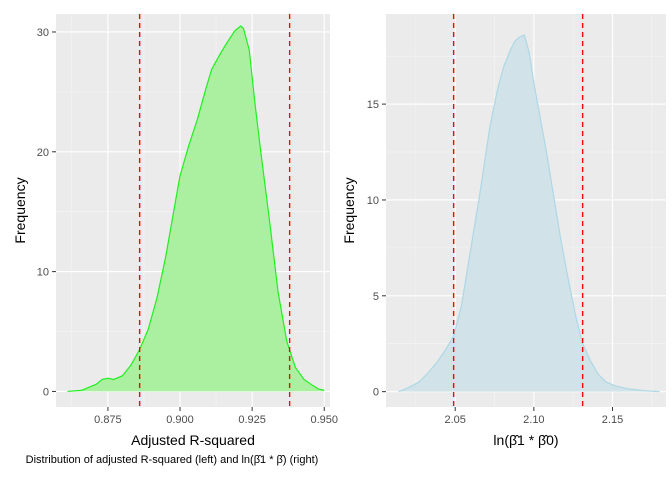  What do you see at coordinates (252, 420) in the screenshot?
I see `x-tick-label: 0.925` at bounding box center [252, 420].